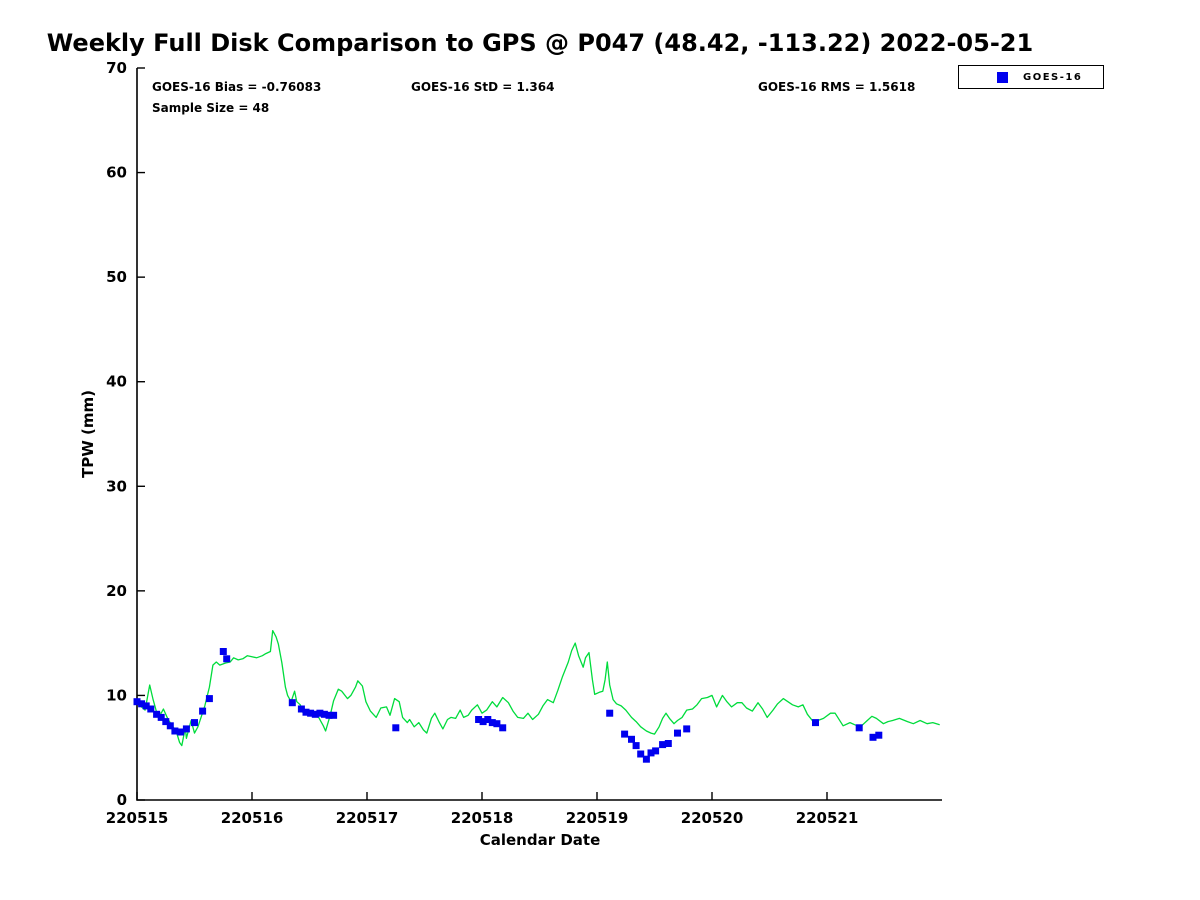  What do you see at coordinates (538, 688) in the screenshot?
I see `gps-line-series` at bounding box center [538, 688].